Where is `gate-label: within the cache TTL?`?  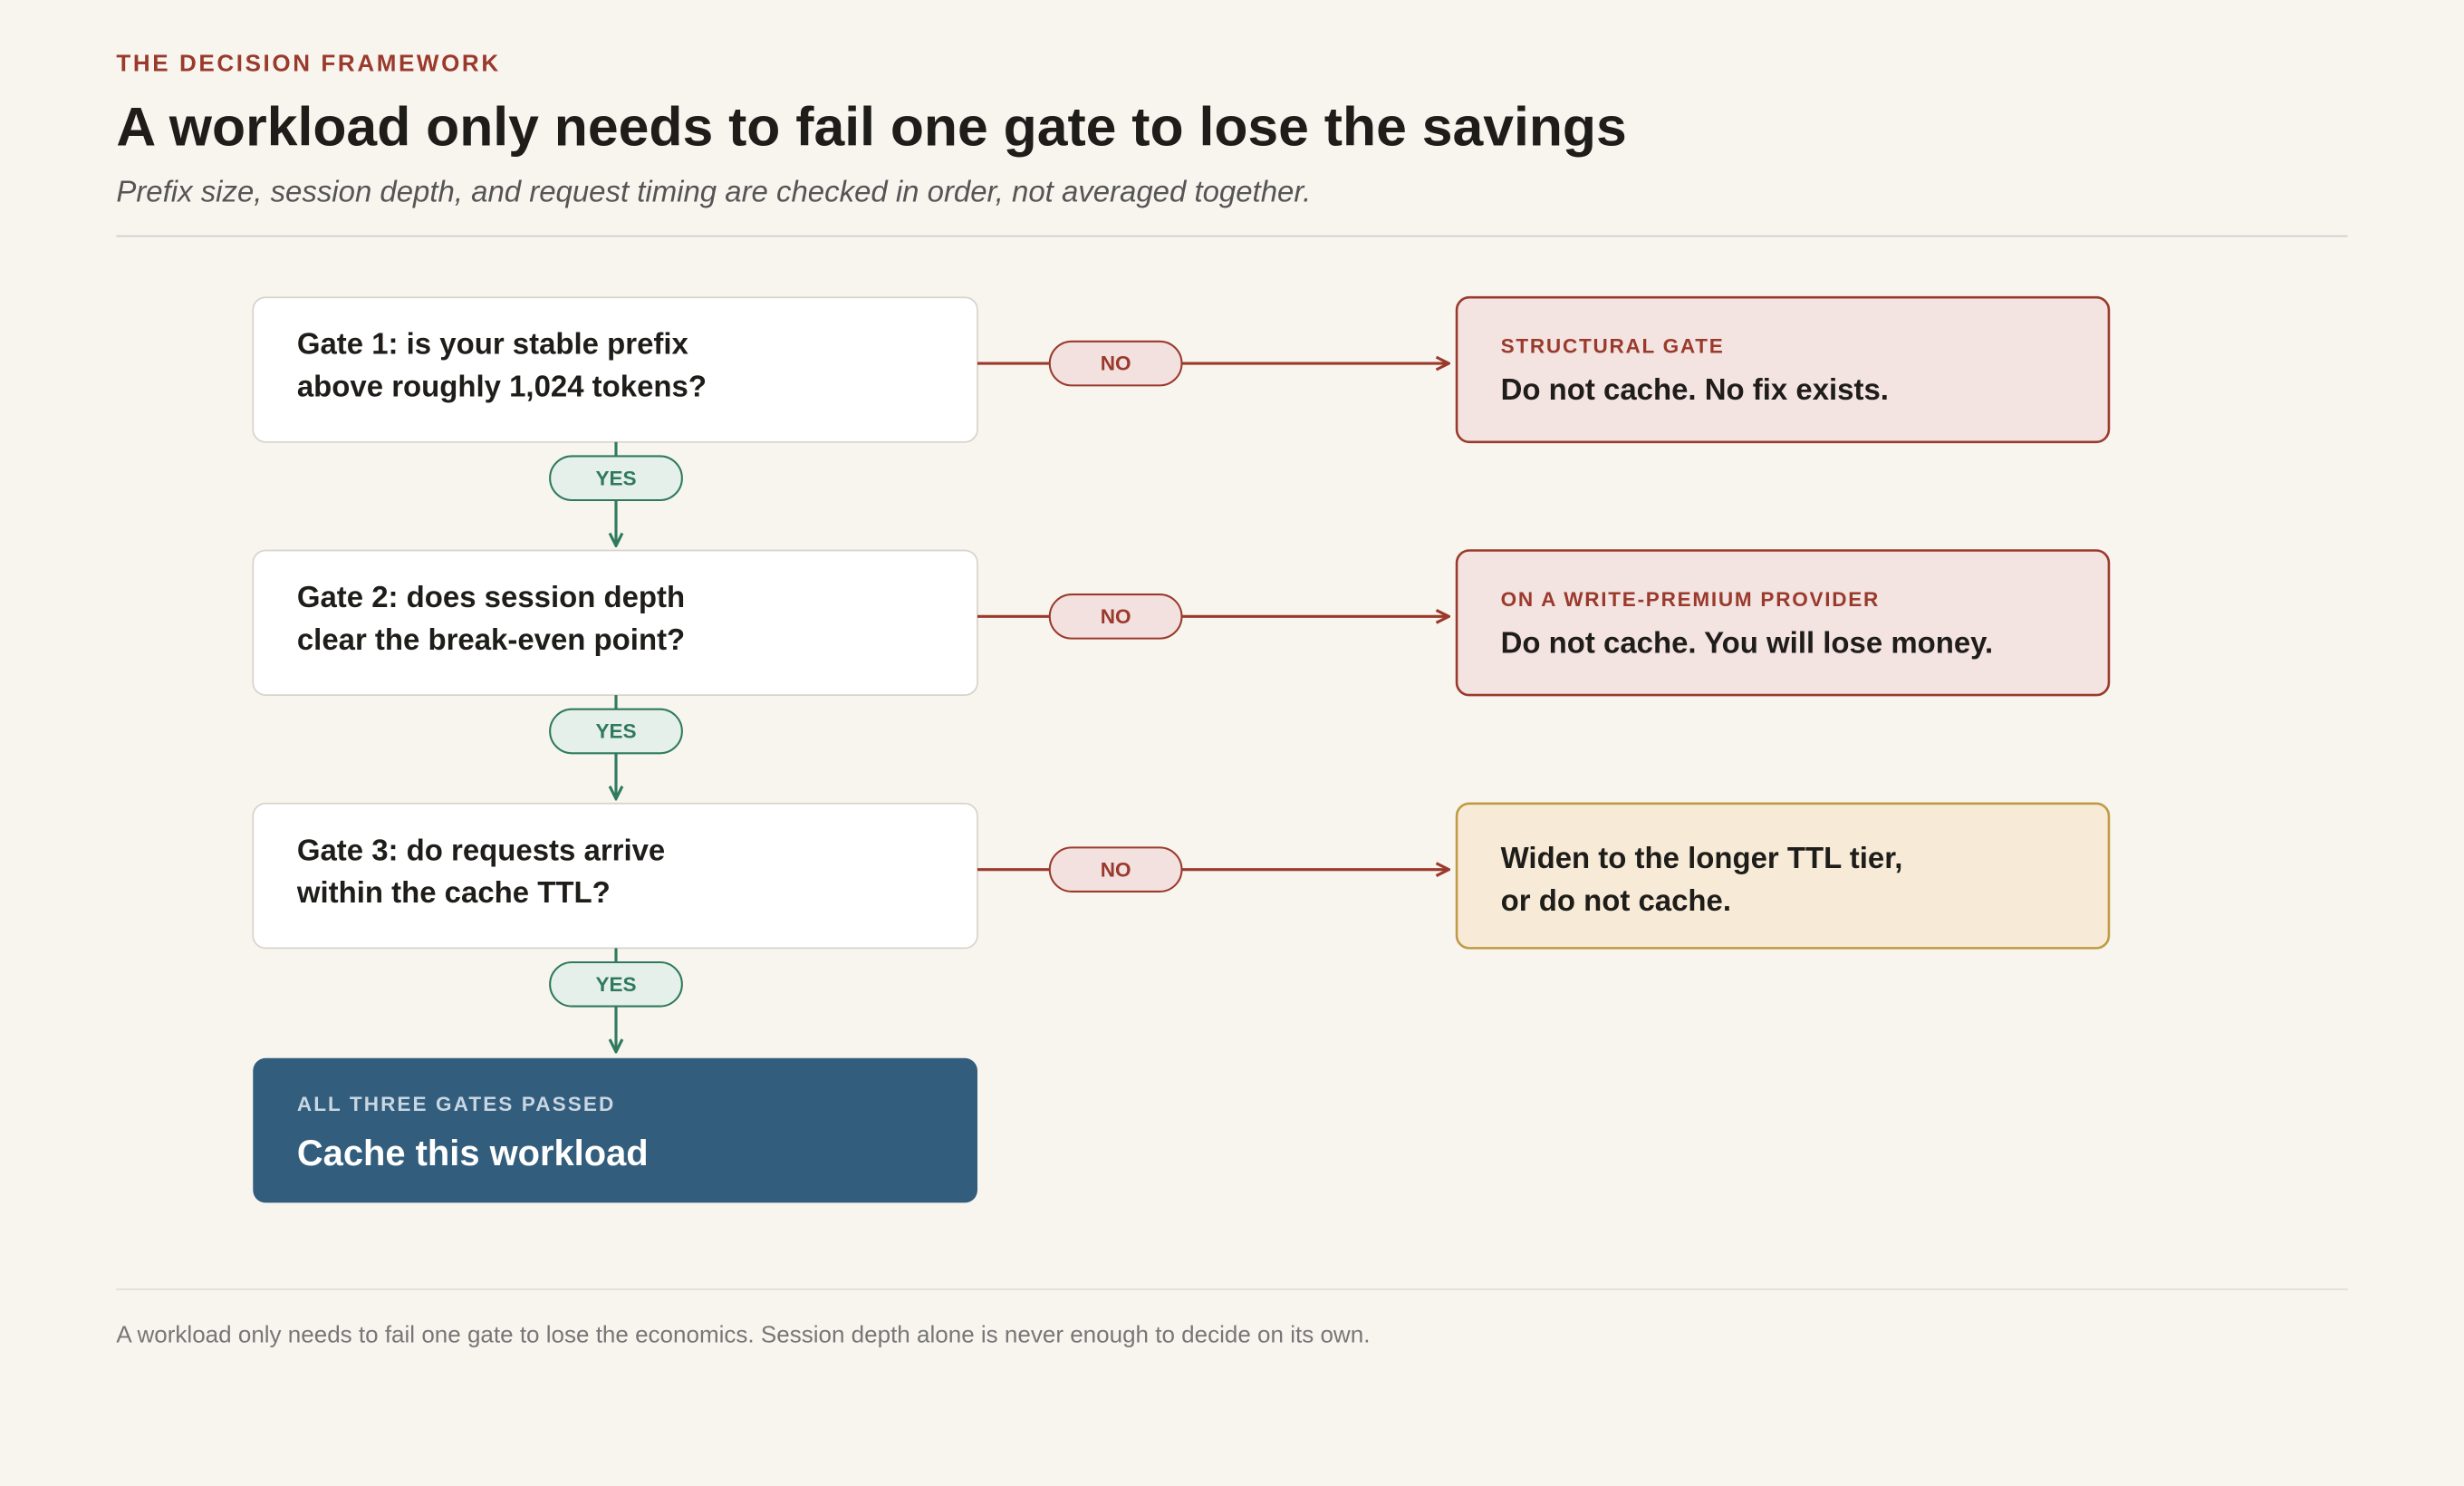
gate-label: within the cache TTL? is located at coordinates (453, 892).